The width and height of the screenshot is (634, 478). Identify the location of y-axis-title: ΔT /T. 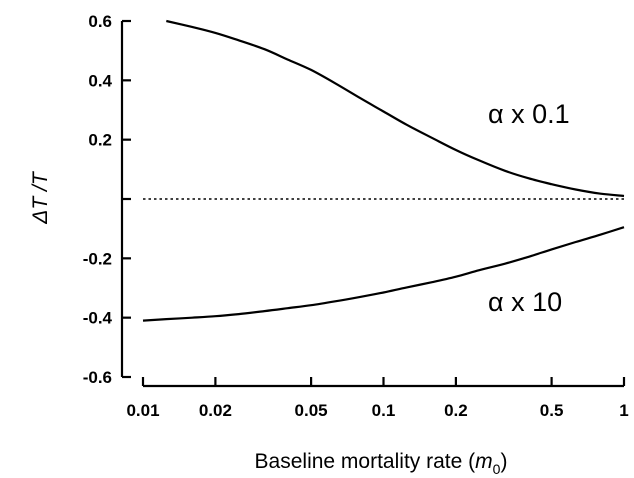
(40, 197).